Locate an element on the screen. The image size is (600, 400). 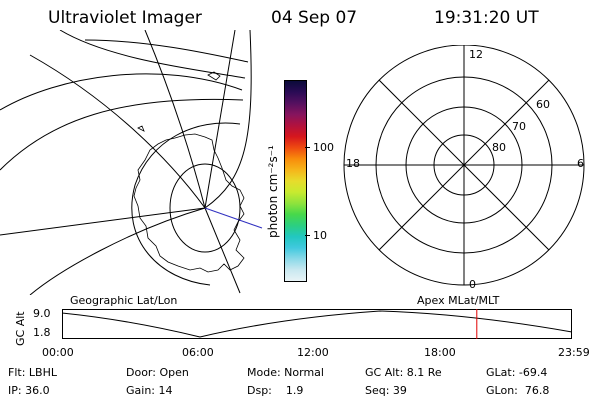
dsp-info: Dsp: 1.9 is located at coordinates (275, 390).